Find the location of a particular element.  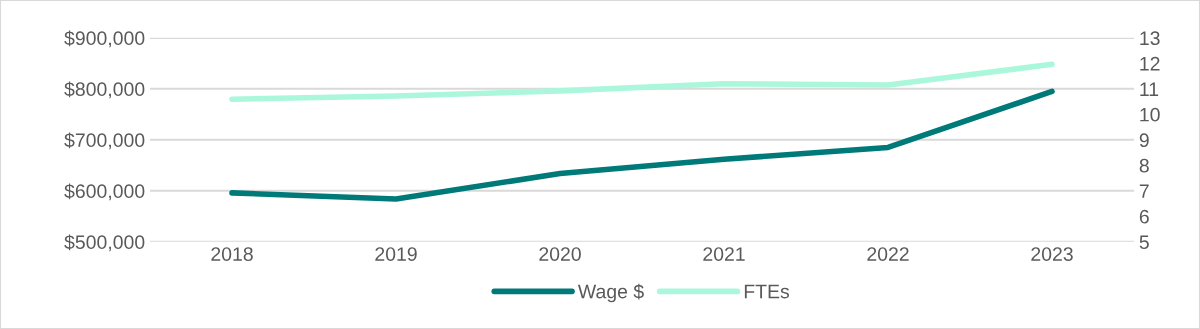

x-tick-label: 2020 is located at coordinates (560, 254).